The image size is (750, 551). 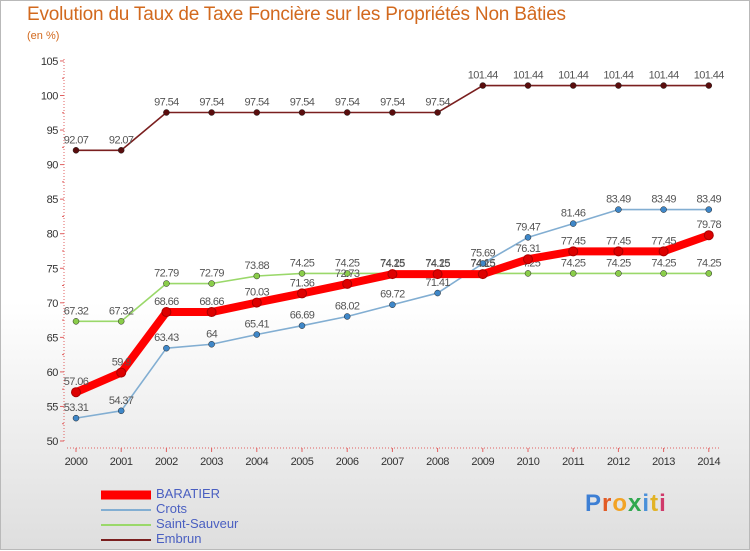 What do you see at coordinates (635, 503) in the screenshot?
I see `logo-letter: x` at bounding box center [635, 503].